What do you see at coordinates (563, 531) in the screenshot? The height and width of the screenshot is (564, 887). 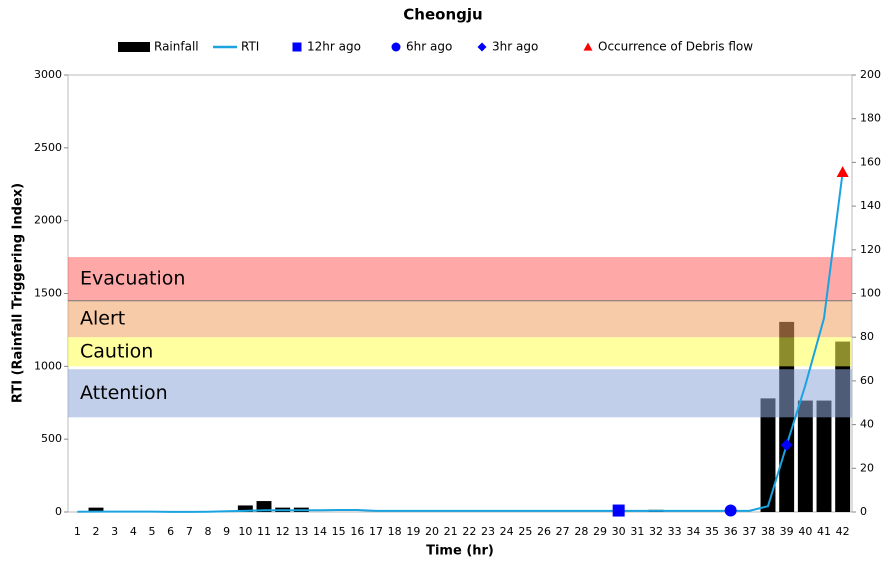 I see `x-tick-label: 27` at bounding box center [563, 531].